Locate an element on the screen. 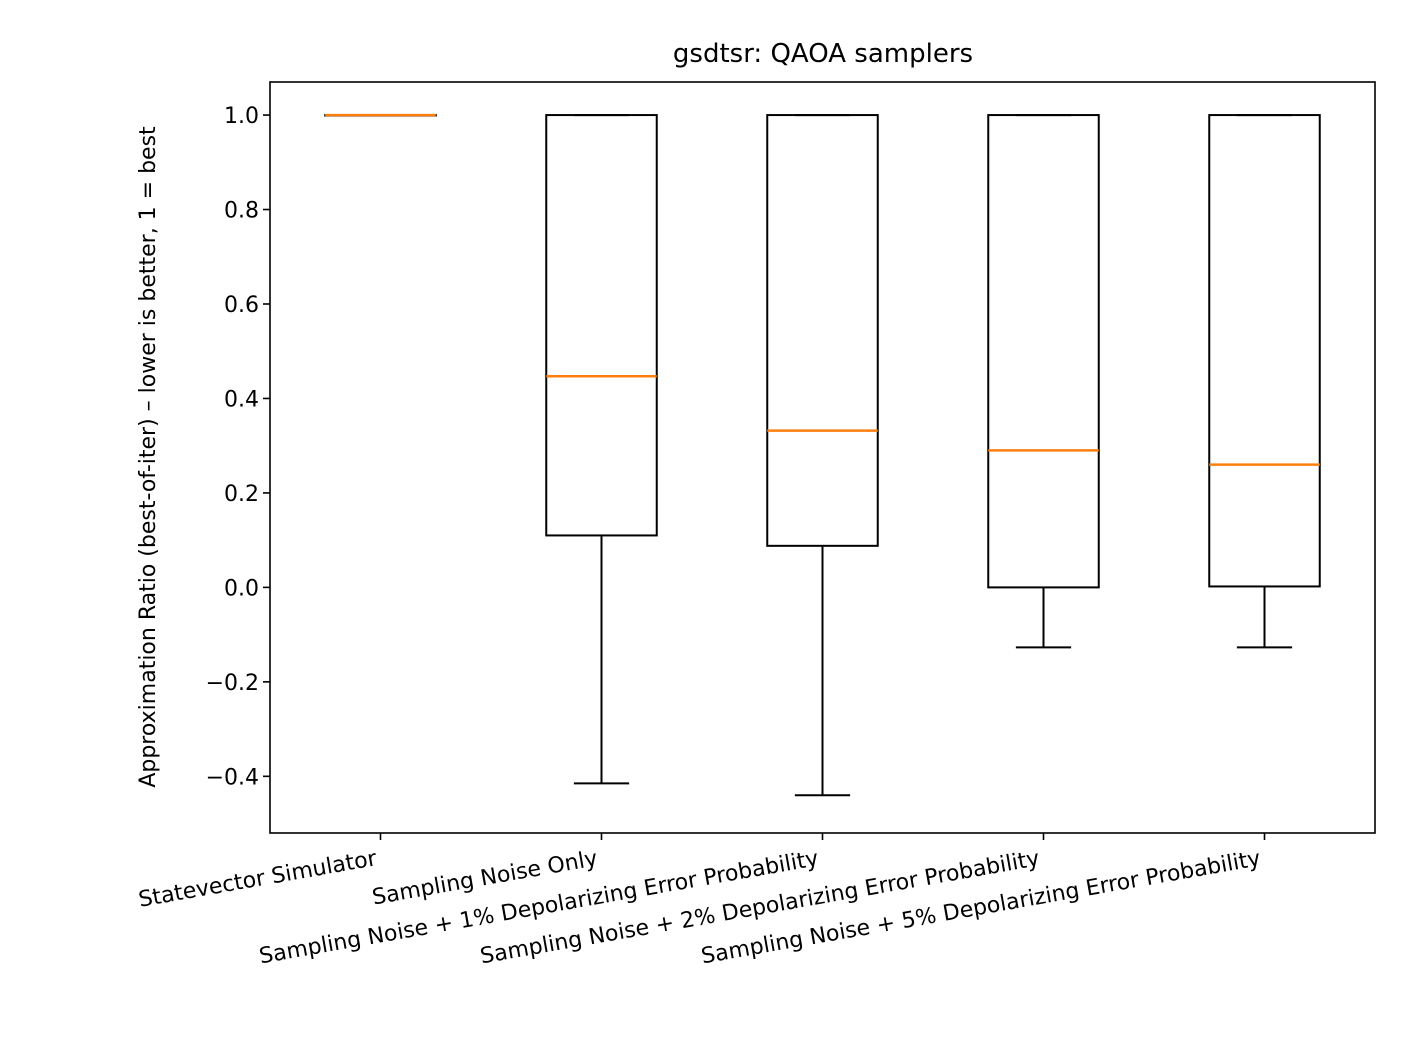 This screenshot has width=1408, height=1056. y-tick-label: 1.0 is located at coordinates (241, 116).